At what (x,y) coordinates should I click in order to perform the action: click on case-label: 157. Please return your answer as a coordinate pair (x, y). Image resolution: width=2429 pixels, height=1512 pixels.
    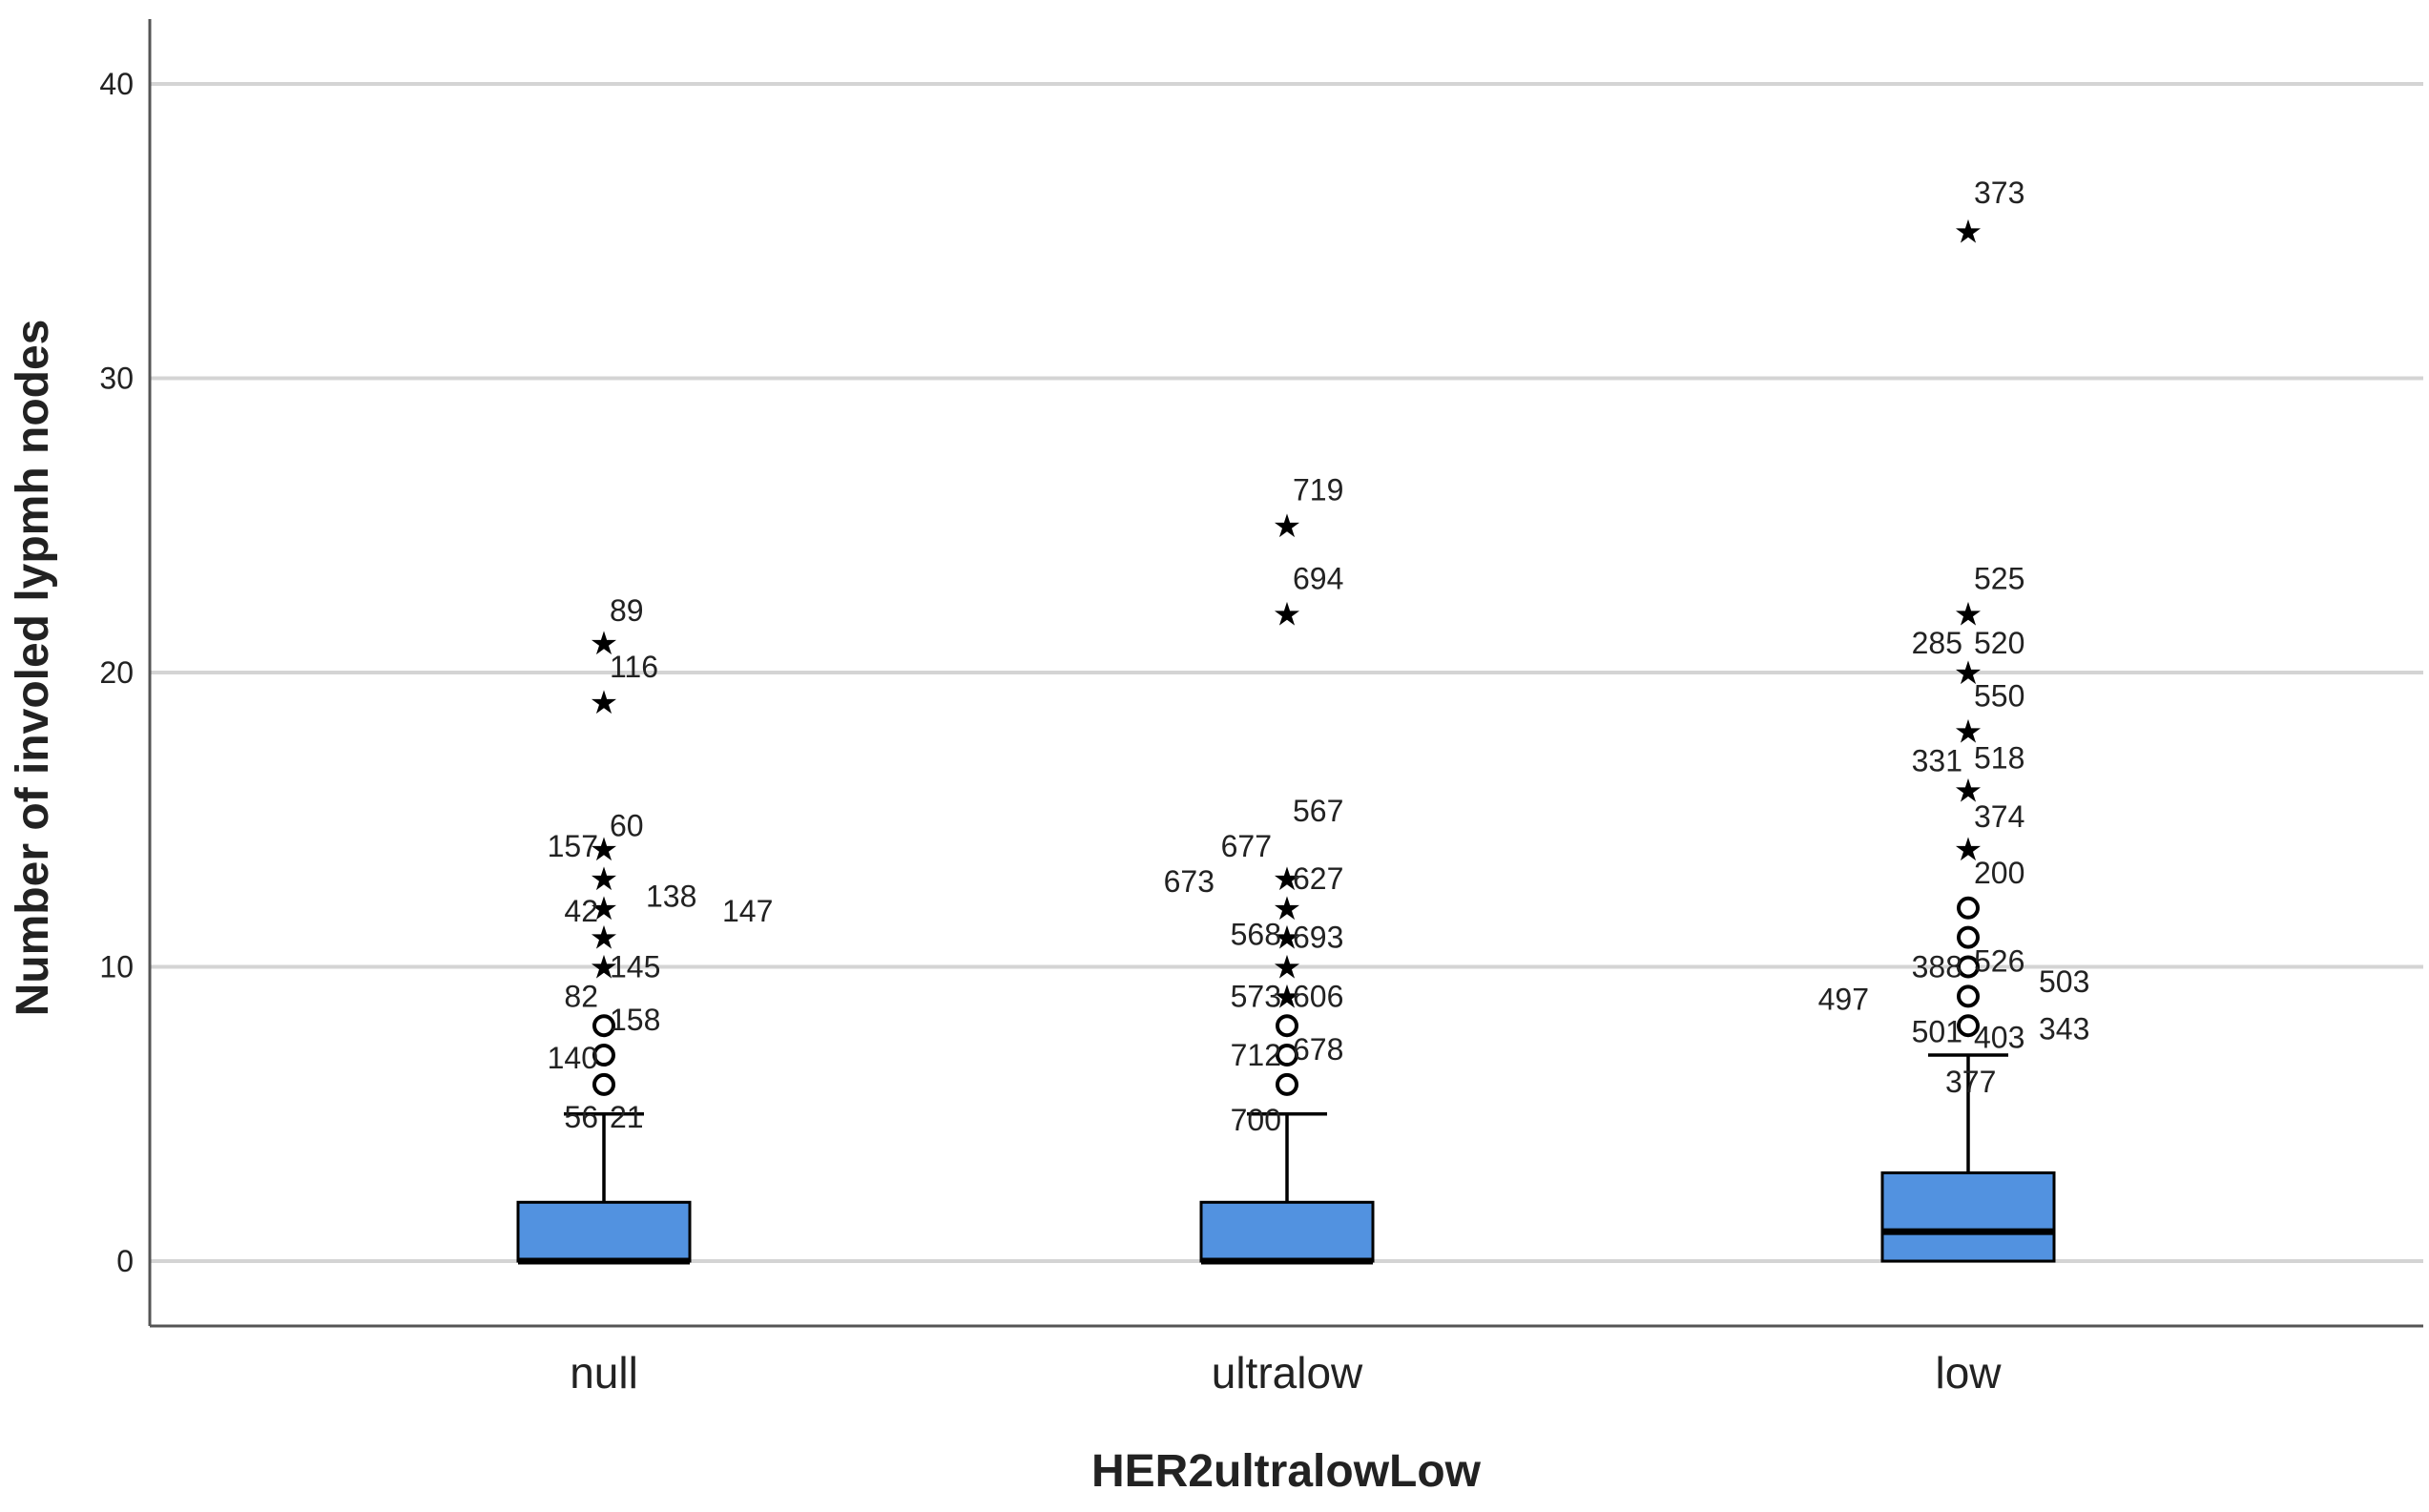
    Looking at the image, I should click on (573, 846).